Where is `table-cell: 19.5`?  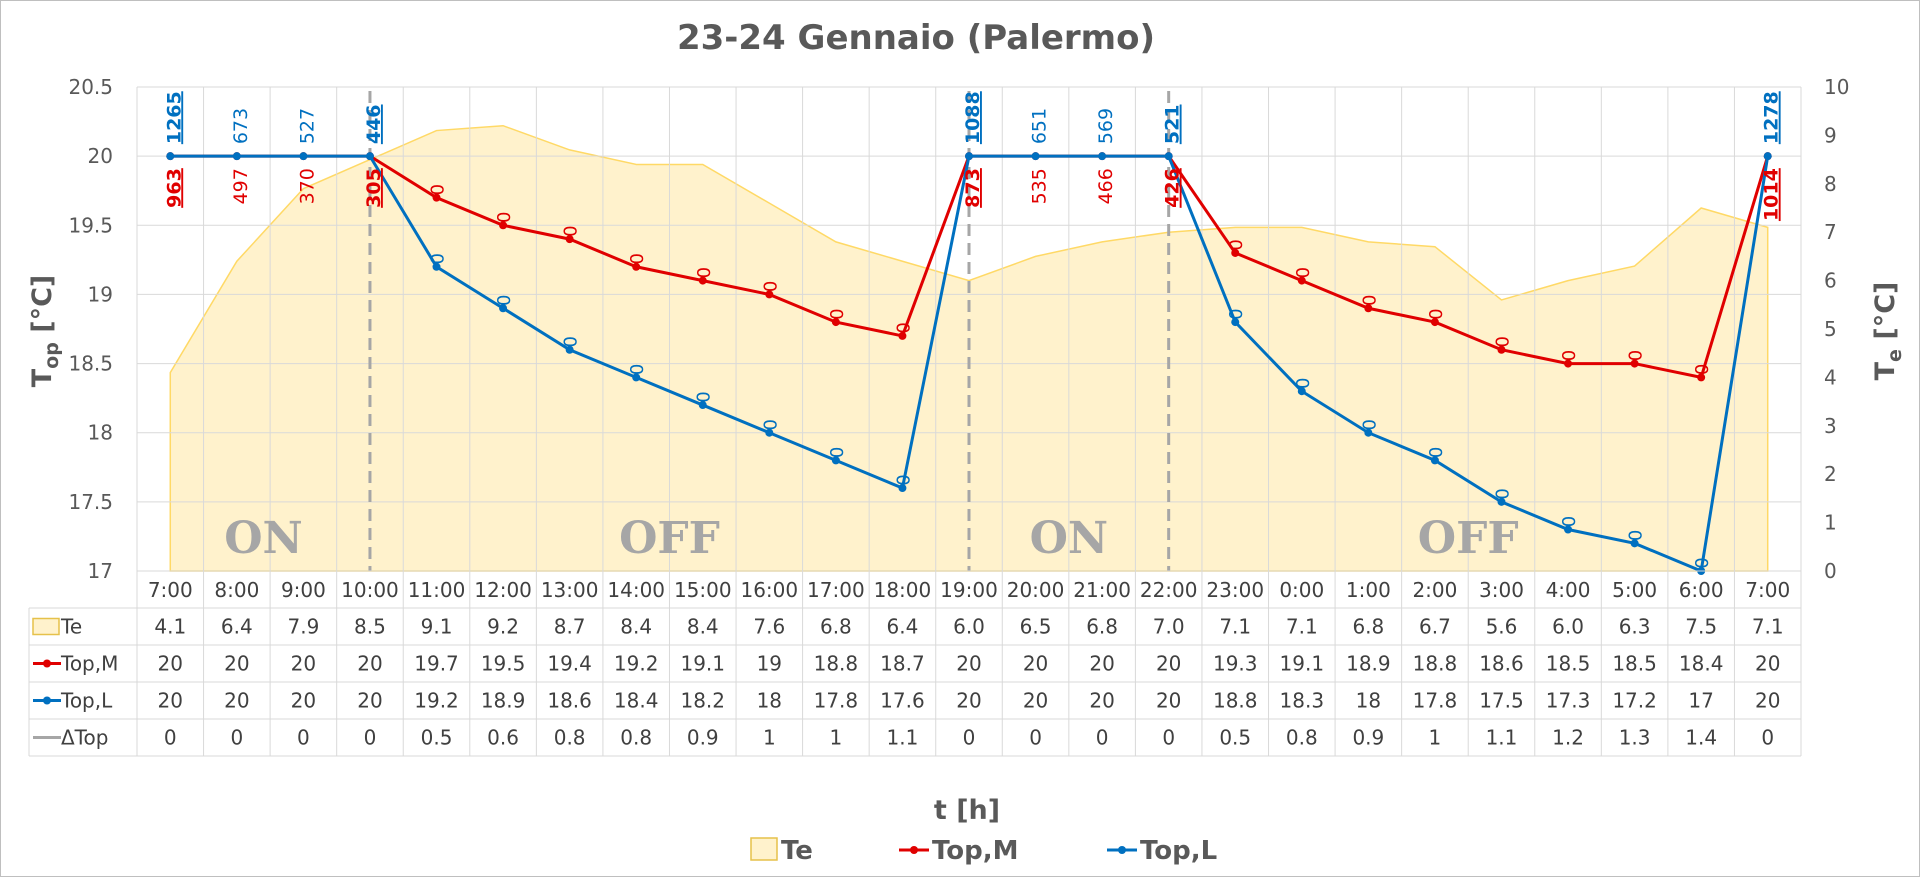
table-cell: 19.5 is located at coordinates (503, 664).